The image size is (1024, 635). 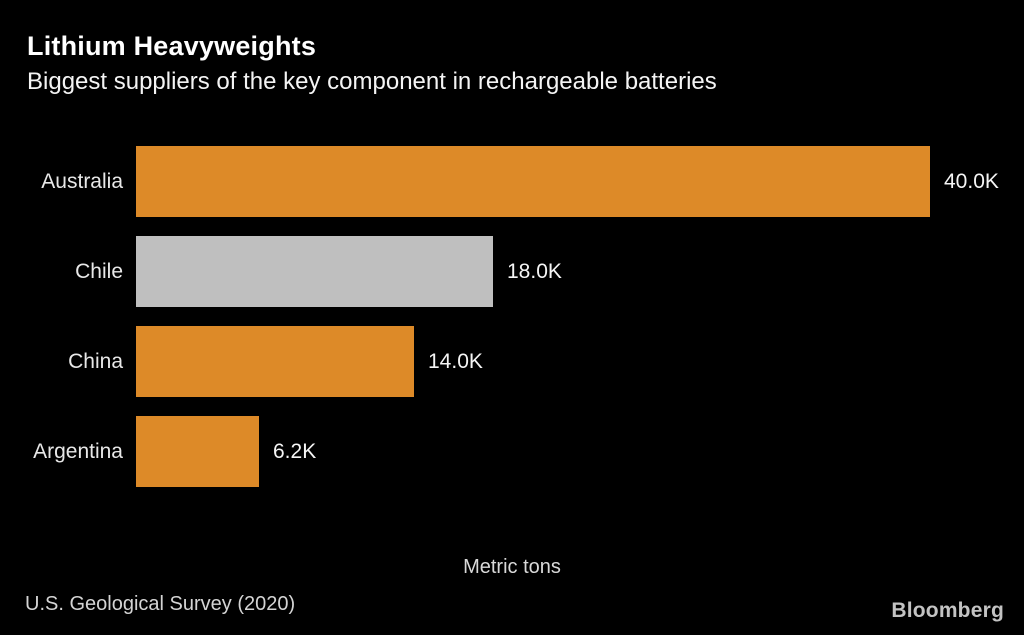 What do you see at coordinates (534, 271) in the screenshot?
I see `value-label: 18.0K` at bounding box center [534, 271].